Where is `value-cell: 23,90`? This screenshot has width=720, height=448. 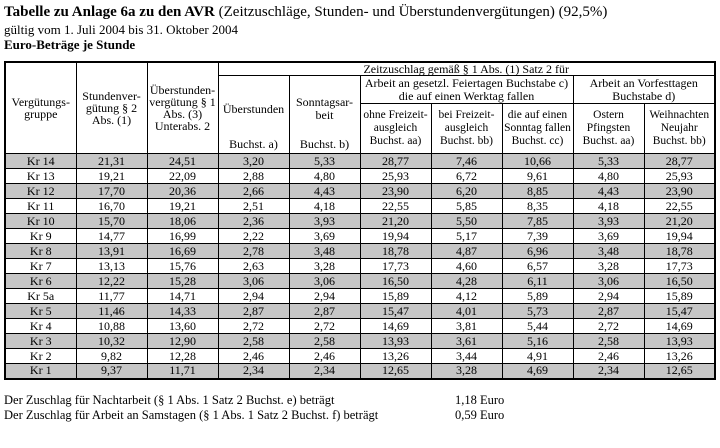
value-cell: 23,90 is located at coordinates (395, 191).